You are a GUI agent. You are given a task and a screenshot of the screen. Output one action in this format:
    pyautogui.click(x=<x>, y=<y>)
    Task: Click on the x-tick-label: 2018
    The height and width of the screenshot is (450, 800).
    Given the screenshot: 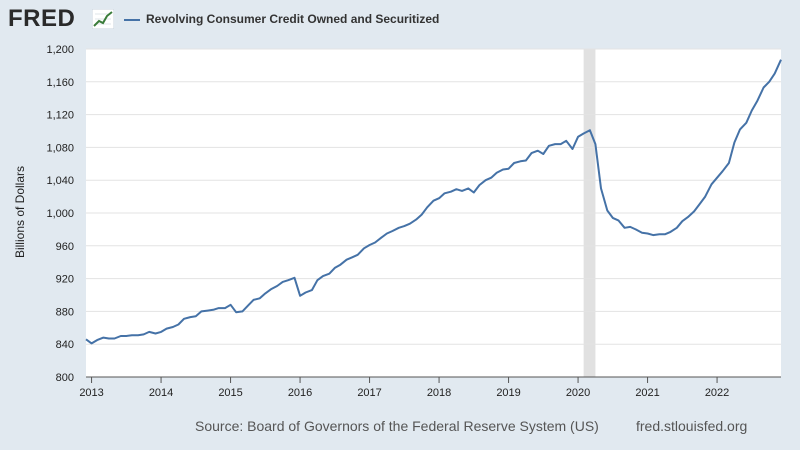 What is the action you would take?
    pyautogui.click(x=439, y=393)
    